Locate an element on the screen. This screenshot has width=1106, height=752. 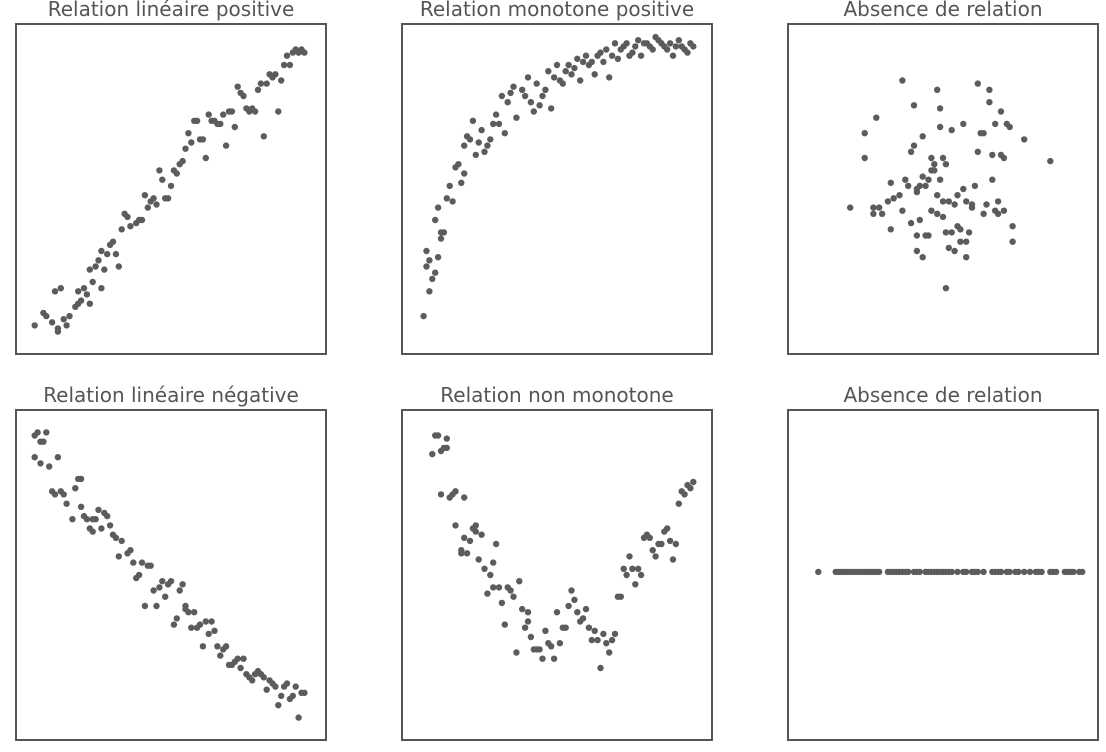
scatter-plot-negative-linear is located at coordinates (171, 575).